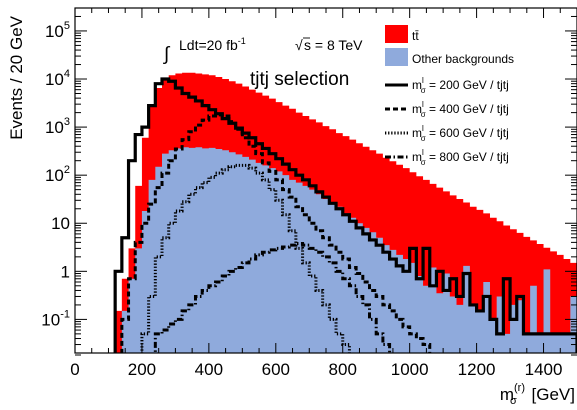  I want to click on x-tick-label: 0, so click(74, 369).